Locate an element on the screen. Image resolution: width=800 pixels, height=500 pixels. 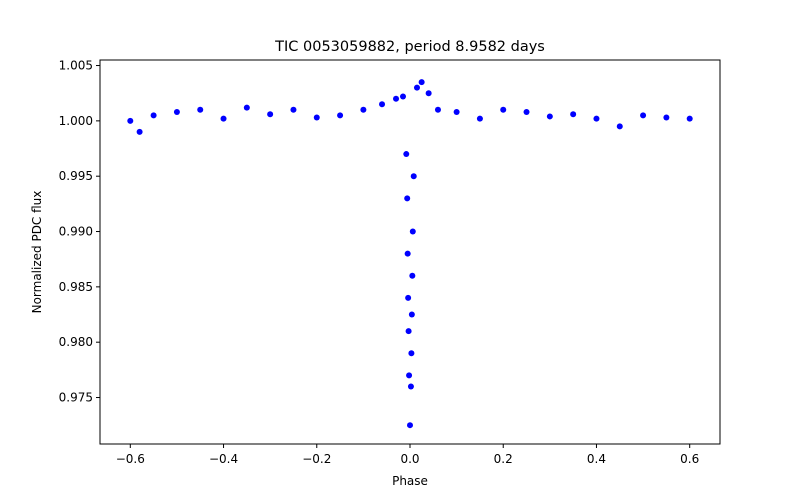
y-tick-label: 0.975 is located at coordinates (76, 398).